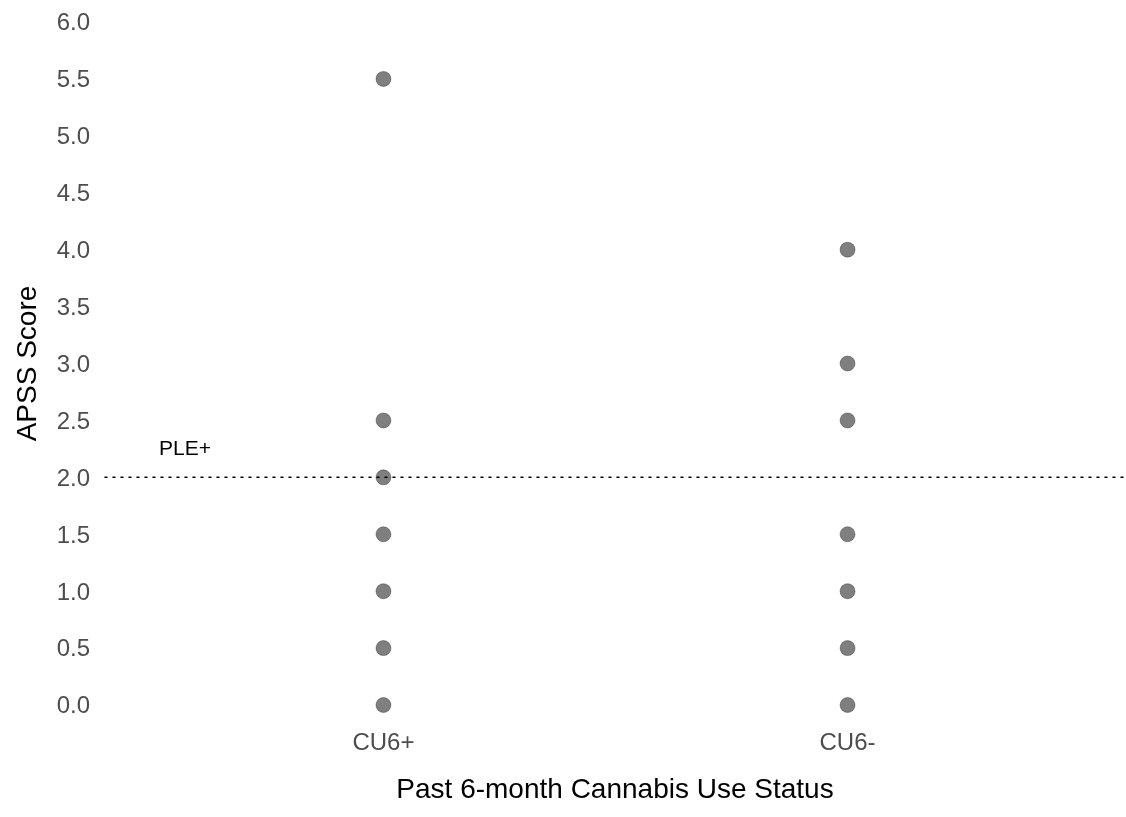  Describe the element at coordinates (615, 788) in the screenshot. I see `x-axis-title: Past 6-month Cannabis Use Status` at that location.